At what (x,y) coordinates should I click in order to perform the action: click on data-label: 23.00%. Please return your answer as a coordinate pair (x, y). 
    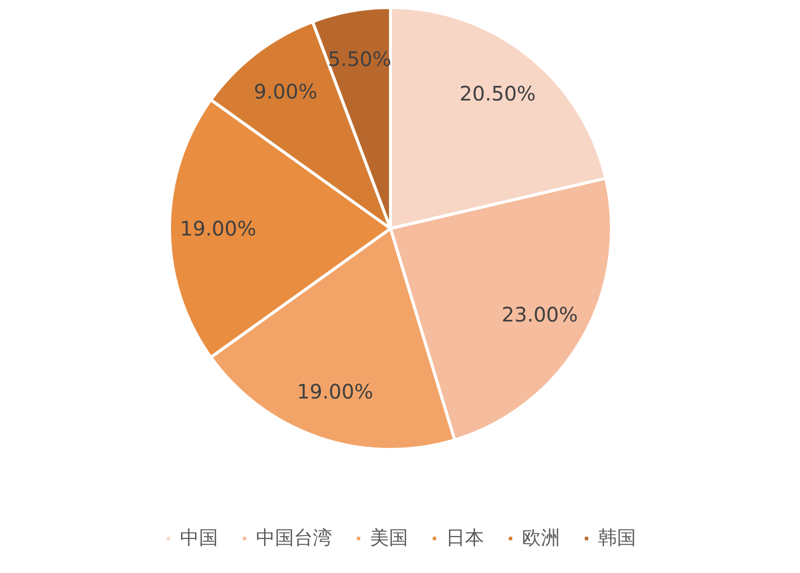
    Looking at the image, I should click on (540, 314).